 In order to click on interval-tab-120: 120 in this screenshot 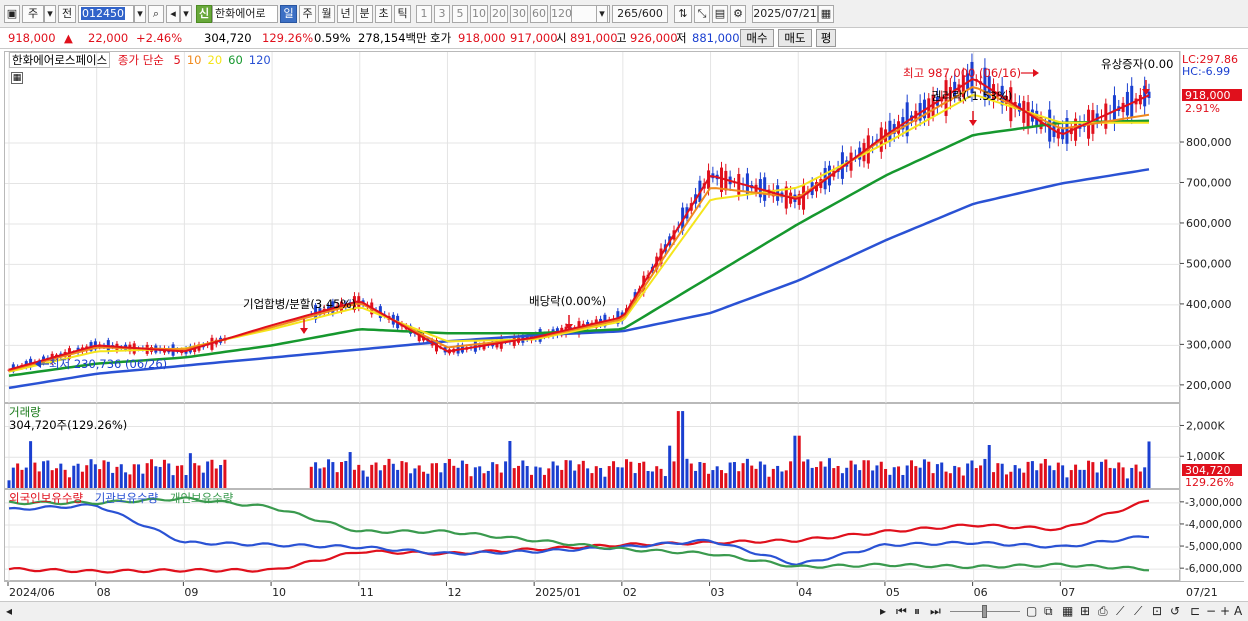, I will do `click(561, 14)`.